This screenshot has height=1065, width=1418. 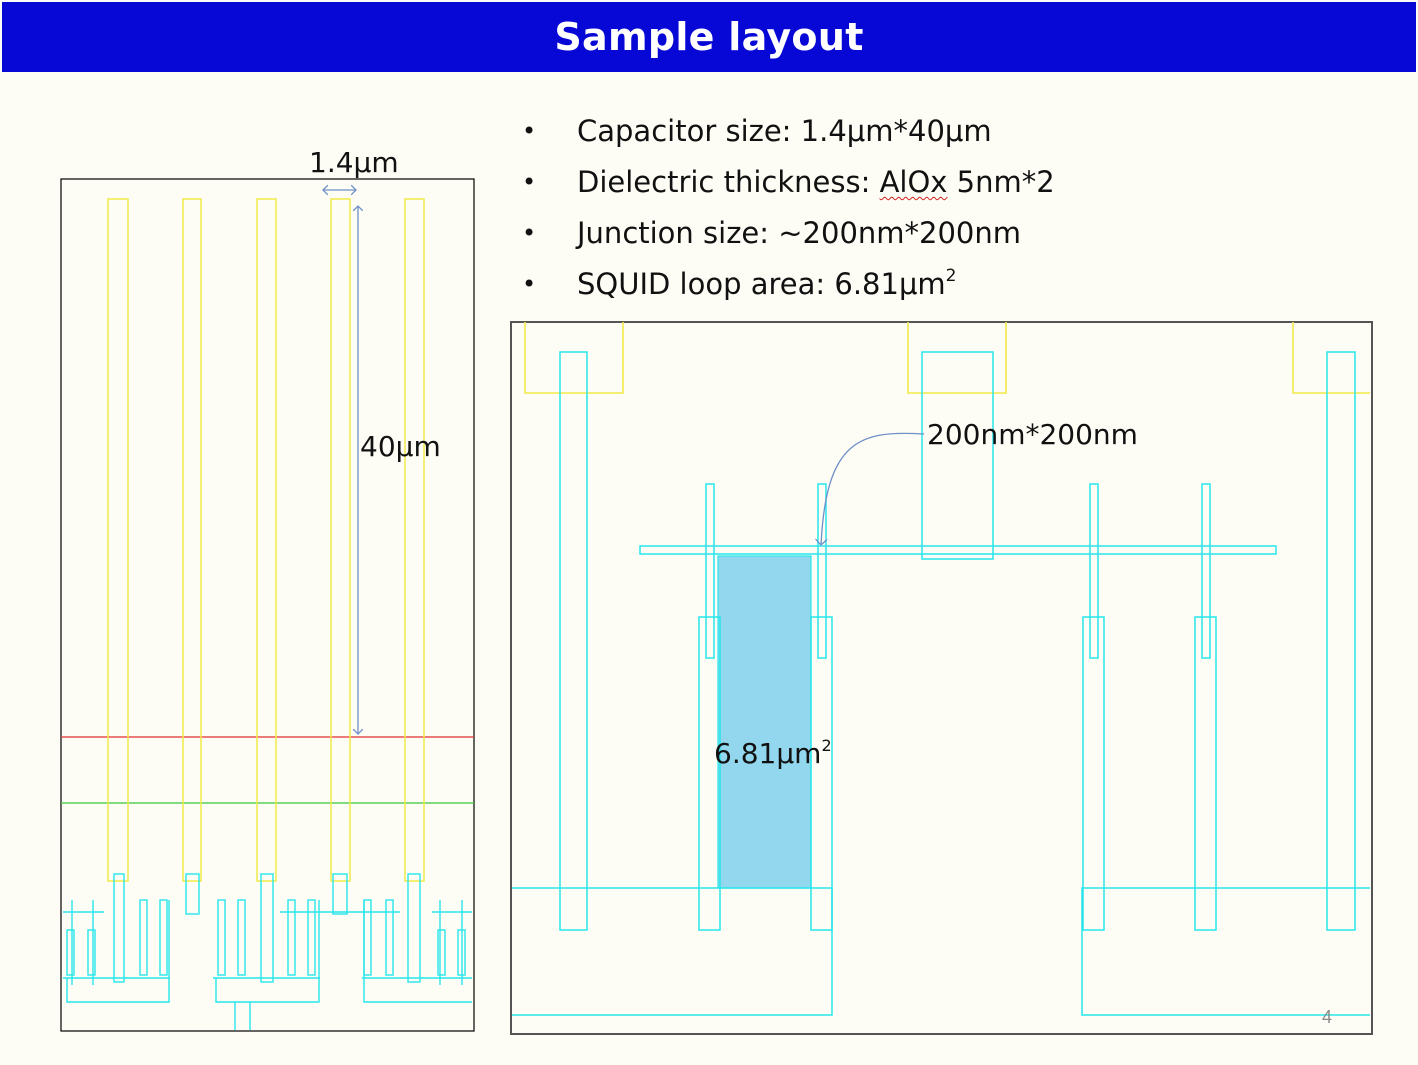 What do you see at coordinates (400, 446) in the screenshot?
I see `height-dimension-label: 40μm` at bounding box center [400, 446].